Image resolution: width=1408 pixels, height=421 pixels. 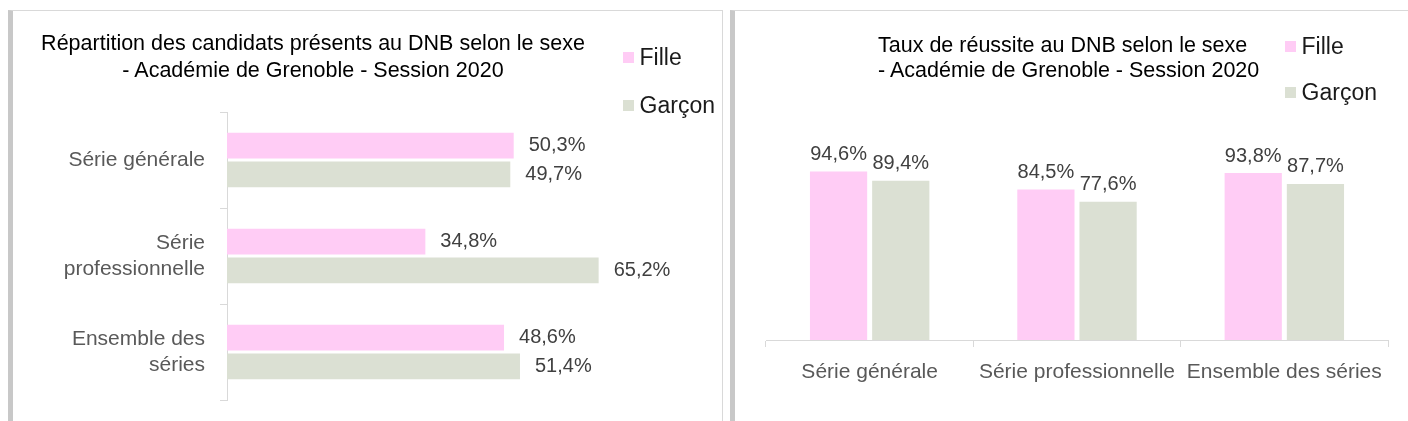 I want to click on data-label: 48,6%, so click(x=547, y=336).